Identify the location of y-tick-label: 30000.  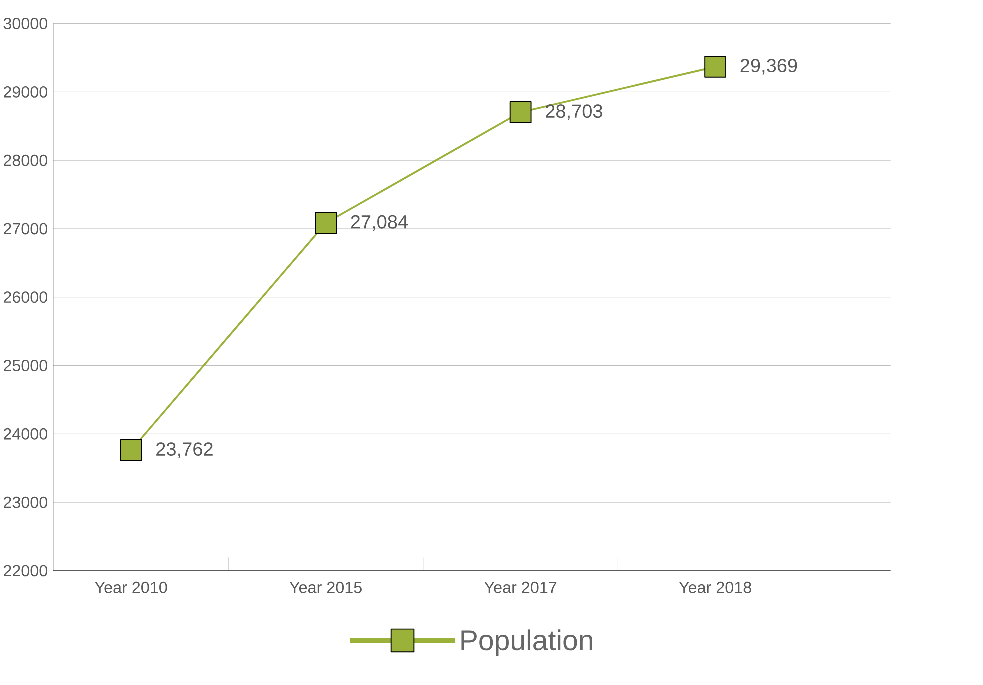
(26, 24).